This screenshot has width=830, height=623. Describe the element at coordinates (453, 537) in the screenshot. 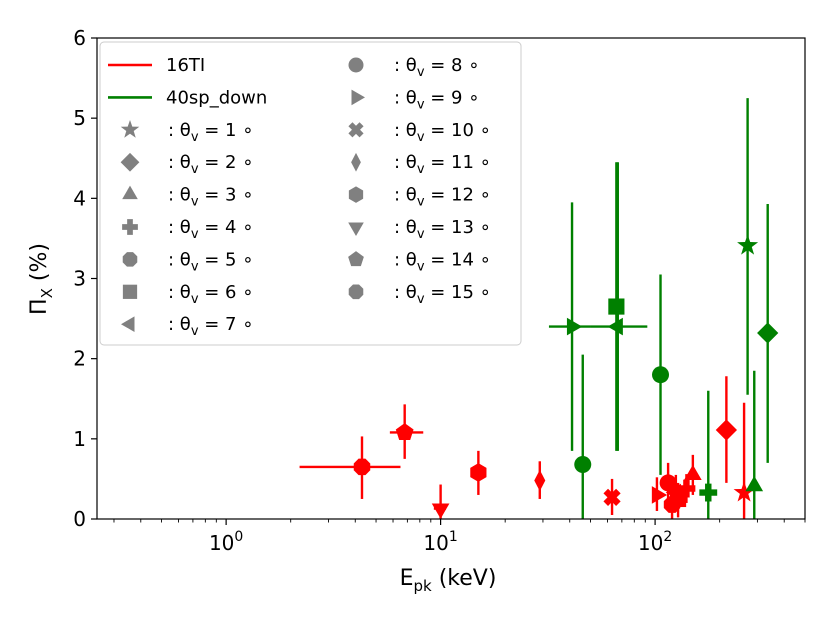

I see `x-tick-label-exp: 1` at that location.